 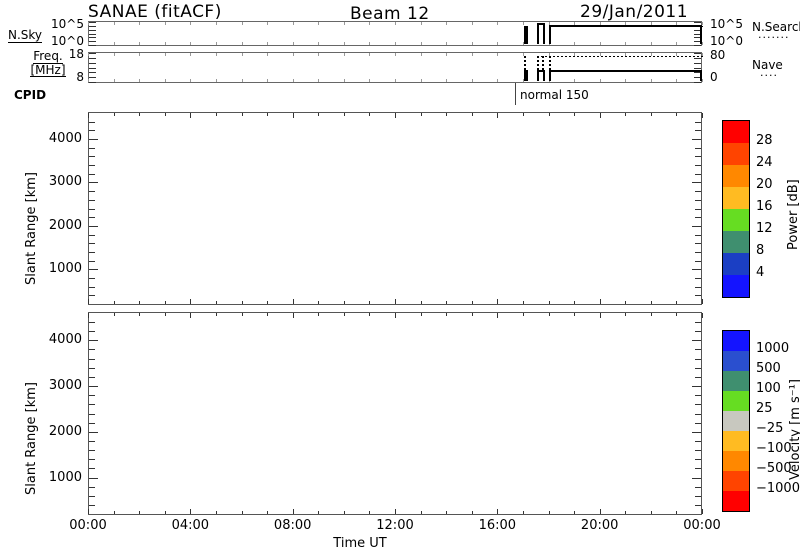 I want to click on page-title: SANAE (fitACF), so click(x=155, y=12).